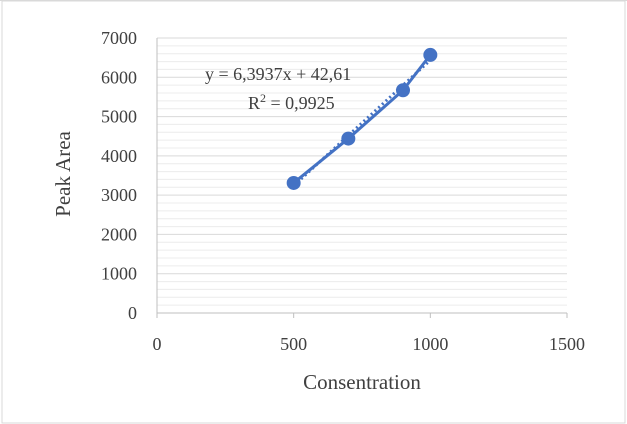  I want to click on x-tick-label: 500, so click(293, 344).